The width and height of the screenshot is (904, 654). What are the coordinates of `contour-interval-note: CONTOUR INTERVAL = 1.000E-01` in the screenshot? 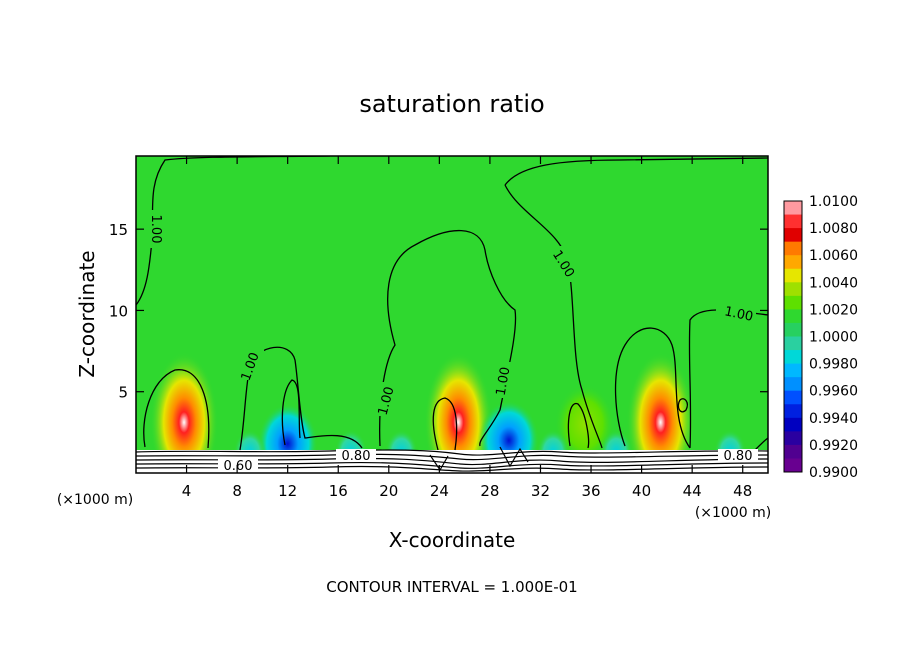 It's located at (451, 587).